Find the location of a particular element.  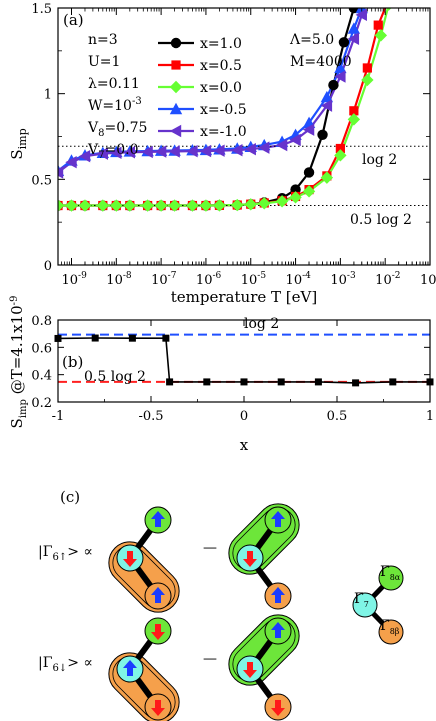

param-u: U=1 is located at coordinates (104, 62).